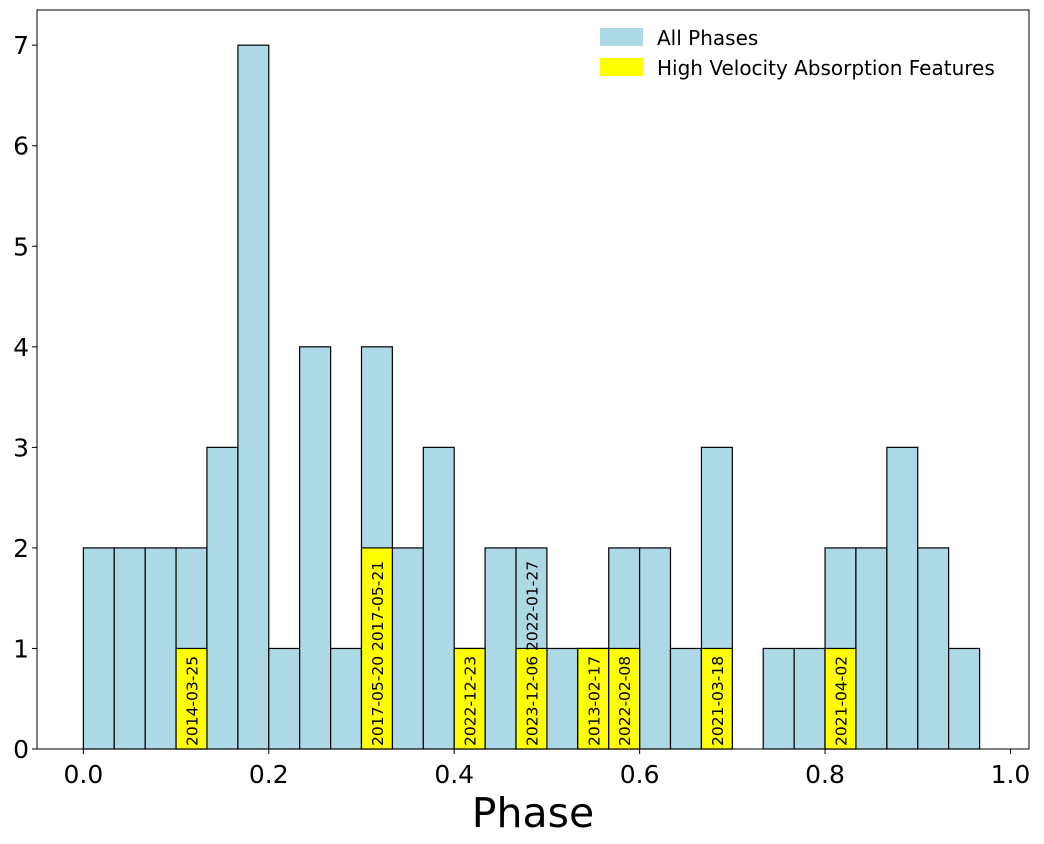  I want to click on x-tick-label: 0.4, so click(454, 774).